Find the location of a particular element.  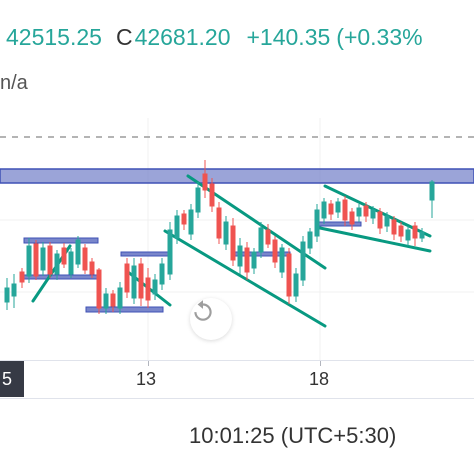

timezone-clock: 10:01:25 (UTC+5:30) is located at coordinates (293, 435).